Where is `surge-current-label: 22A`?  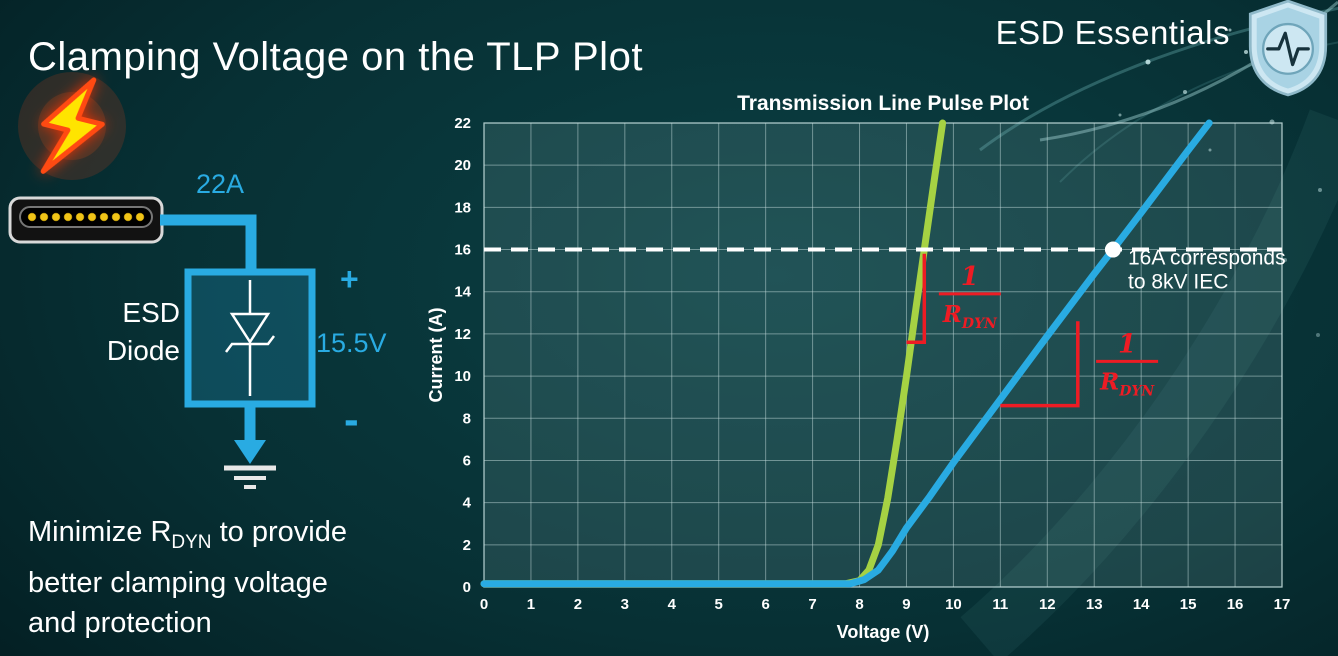
surge-current-label: 22A is located at coordinates (220, 184).